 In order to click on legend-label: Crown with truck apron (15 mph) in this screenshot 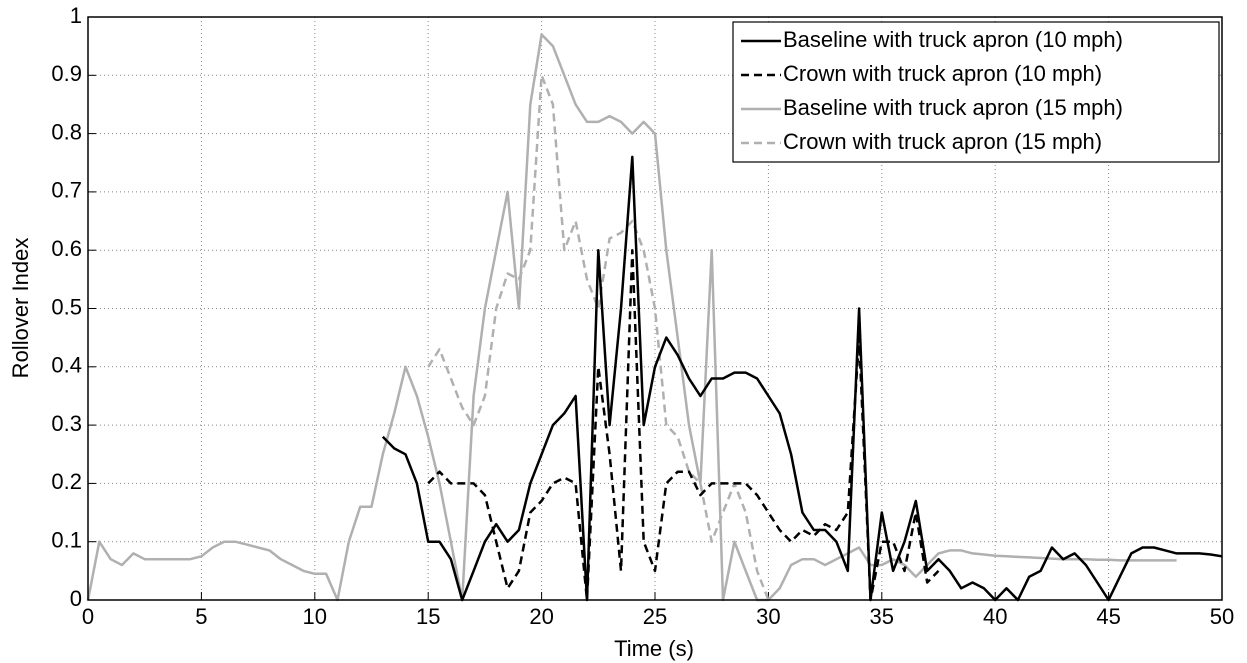, I will do `click(942, 141)`.